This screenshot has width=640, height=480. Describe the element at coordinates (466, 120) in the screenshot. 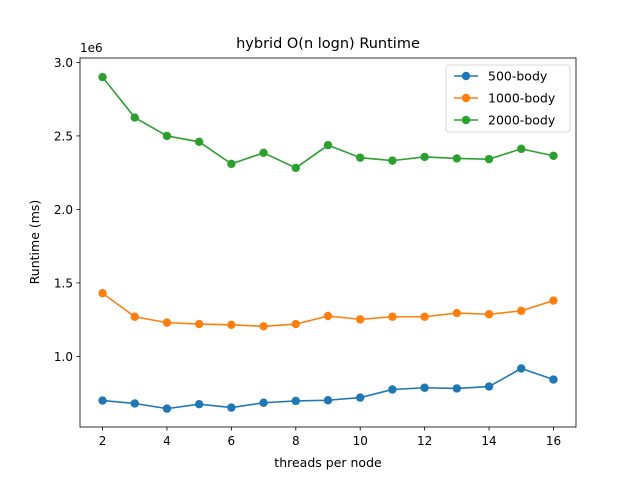

I see `legend-marker-2000-body` at that location.